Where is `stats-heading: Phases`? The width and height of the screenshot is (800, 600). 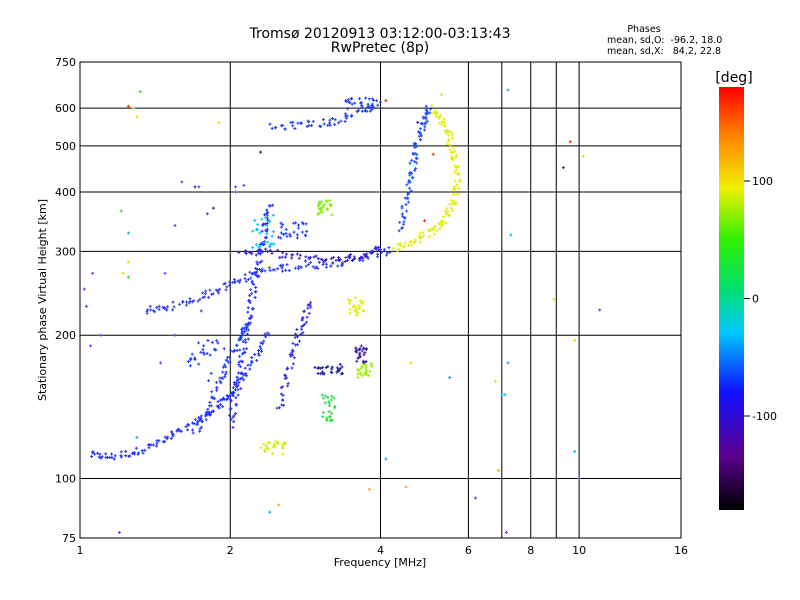 stats-heading: Phases is located at coordinates (643, 29).